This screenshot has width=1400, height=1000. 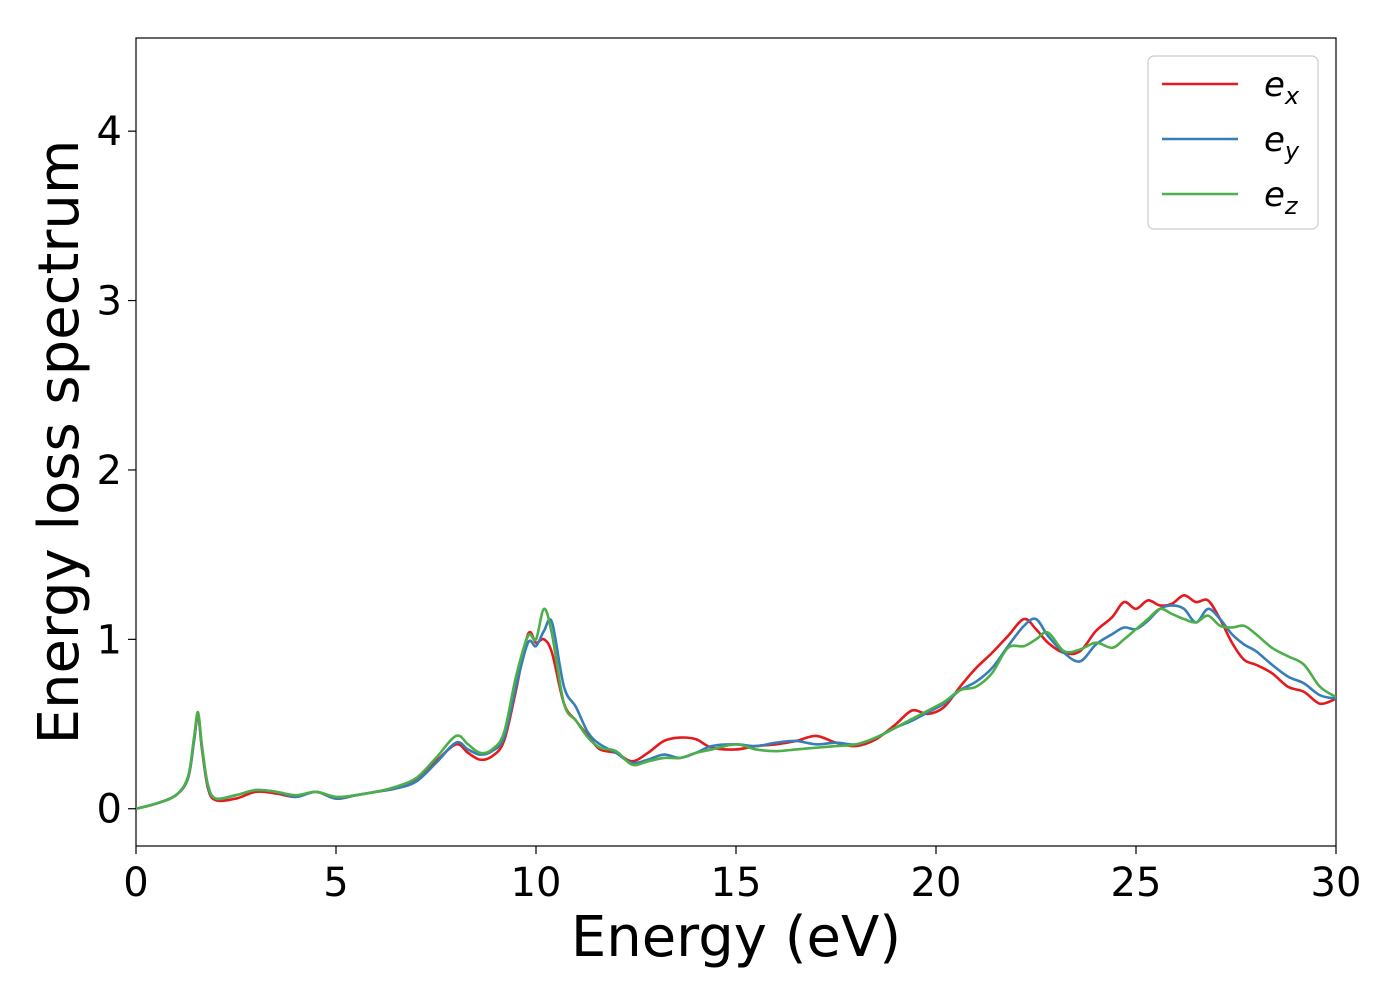 I want to click on y-axis-ticks: 0 1 2 3 4, so click(x=116, y=471).